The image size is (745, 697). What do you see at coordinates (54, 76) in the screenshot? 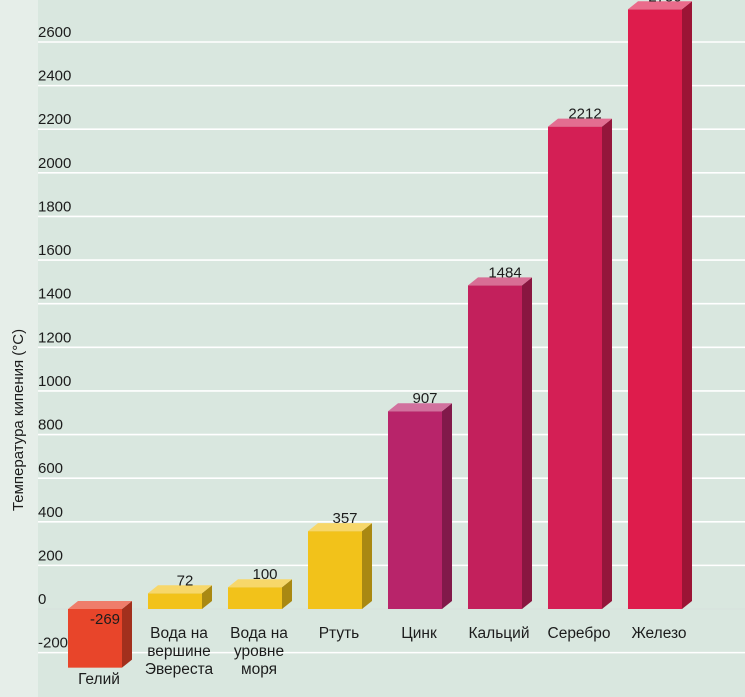
I see `y-tick-label: 2400` at bounding box center [54, 76].